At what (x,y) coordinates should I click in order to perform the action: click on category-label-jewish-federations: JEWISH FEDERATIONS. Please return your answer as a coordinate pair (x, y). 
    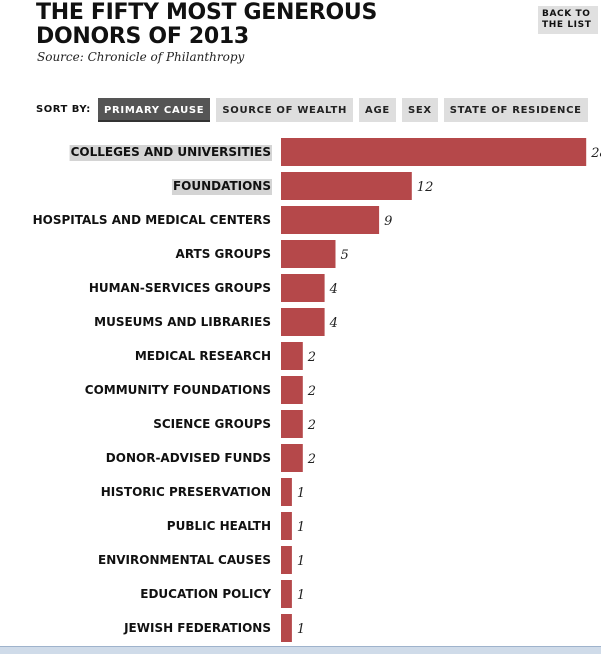
    Looking at the image, I should click on (197, 628).